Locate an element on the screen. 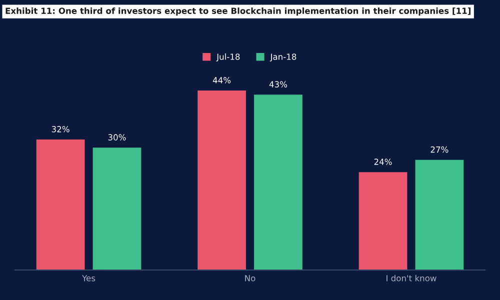 The width and height of the screenshot is (500, 300). legend-label: Jul-18 is located at coordinates (228, 57).